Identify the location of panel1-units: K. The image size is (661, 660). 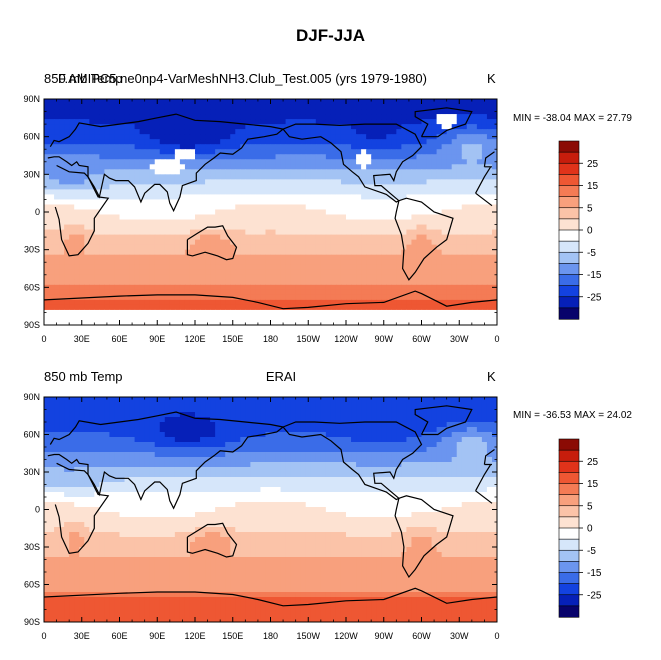
(491, 78).